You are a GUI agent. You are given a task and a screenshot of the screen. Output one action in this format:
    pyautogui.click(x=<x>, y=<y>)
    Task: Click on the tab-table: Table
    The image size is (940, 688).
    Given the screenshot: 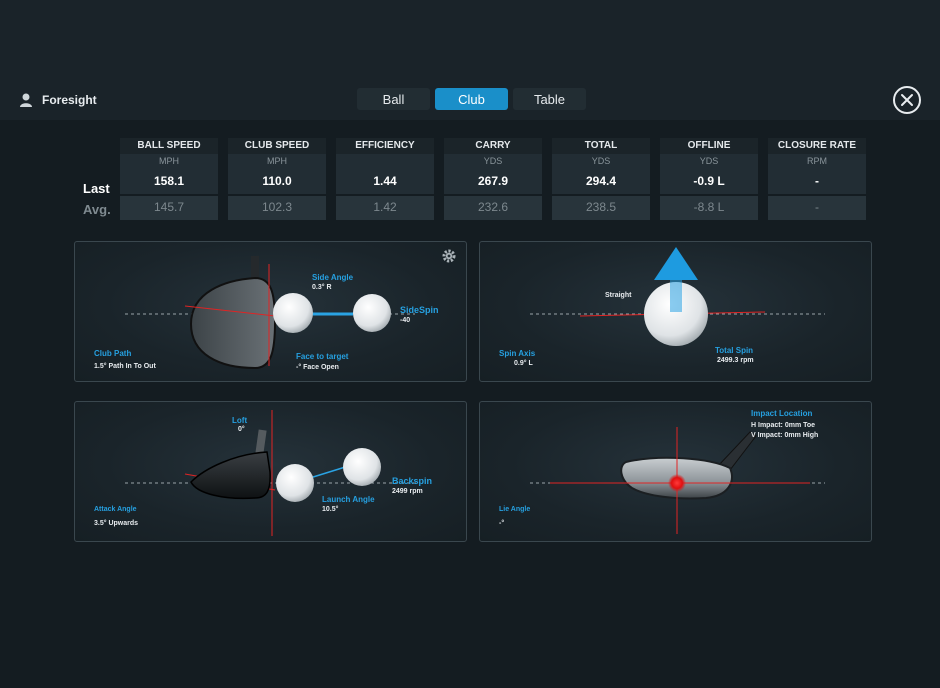 What is the action you would take?
    pyautogui.click(x=549, y=99)
    